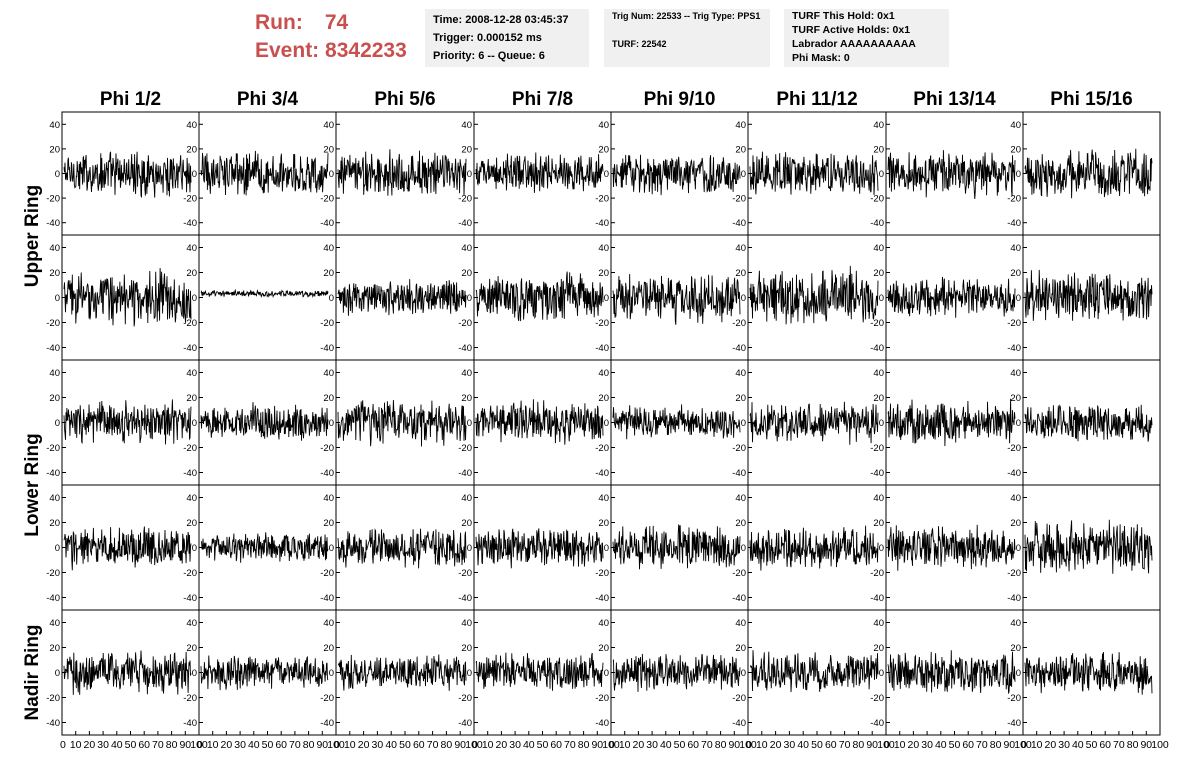 This screenshot has height=772, width=1196. What do you see at coordinates (686, 16) in the screenshot?
I see `trig-num-text: Trig Num: 22533 -- Trig Type: PPS1` at bounding box center [686, 16].